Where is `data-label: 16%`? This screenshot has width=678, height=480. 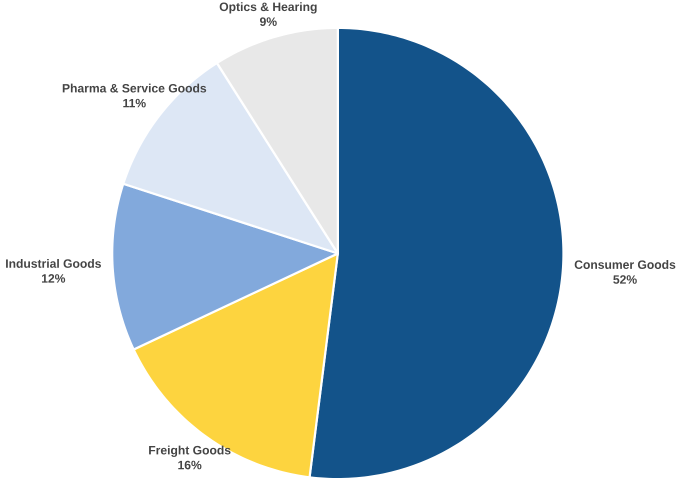
data-label: 16% is located at coordinates (190, 465).